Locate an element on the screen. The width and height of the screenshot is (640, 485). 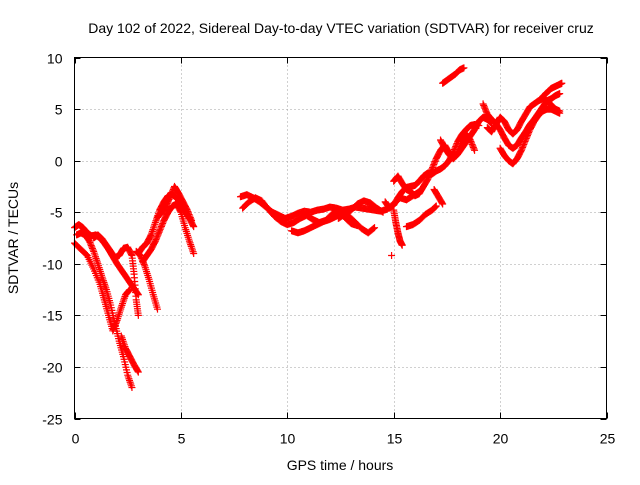
y-tick-label: -10 is located at coordinates (52, 265).